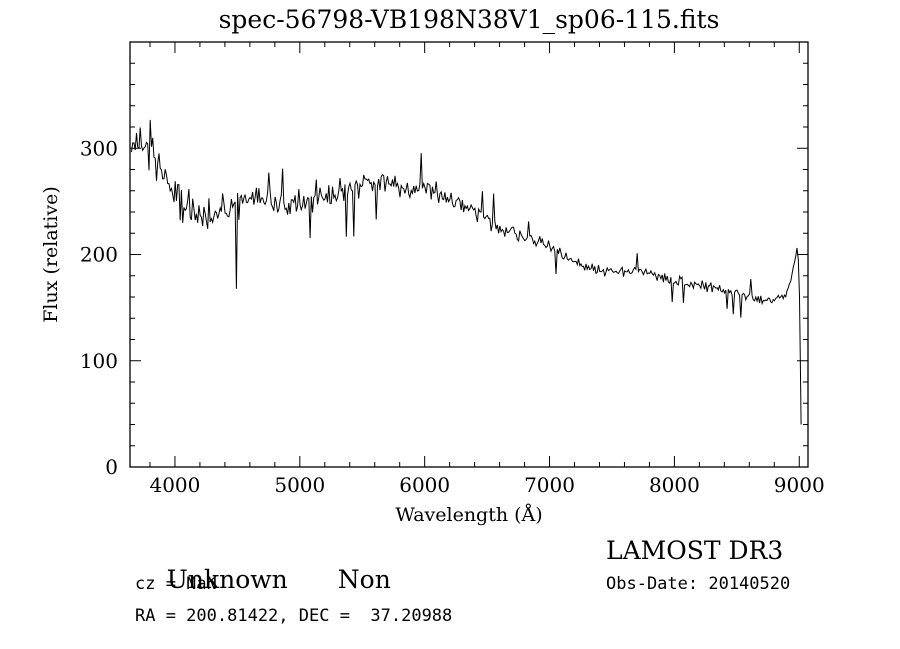  I want to click on x-tick-label: 6000, so click(424, 485).